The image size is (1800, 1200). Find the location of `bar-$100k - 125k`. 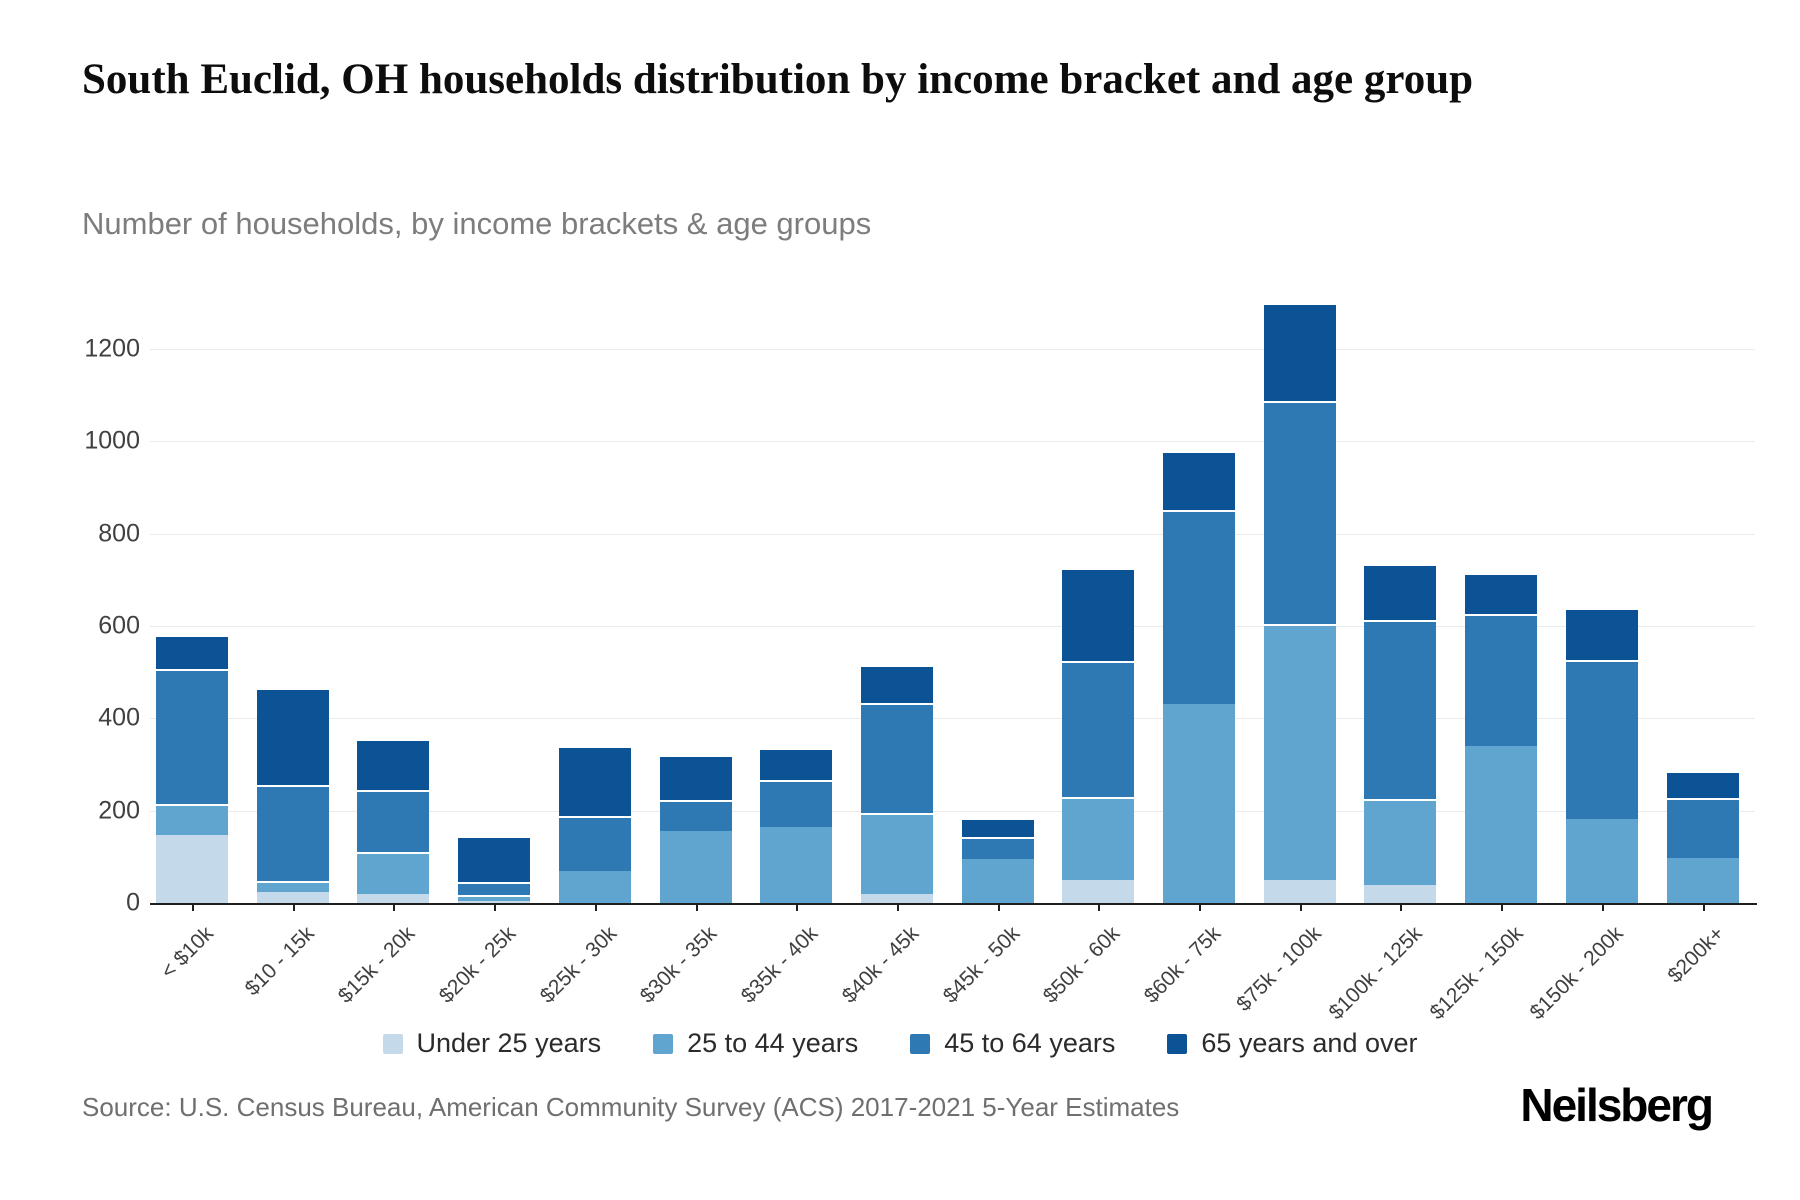

bar-$100k - 125k is located at coordinates (1400, 733).